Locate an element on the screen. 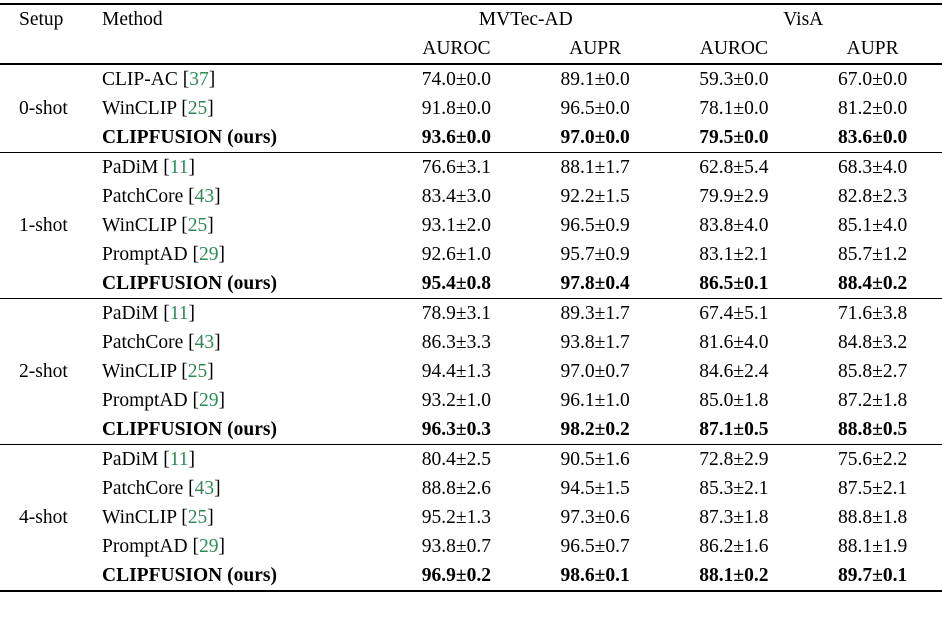 The width and height of the screenshot is (942, 622). metric-value-cell: 96.5±0.9 is located at coordinates (595, 225).